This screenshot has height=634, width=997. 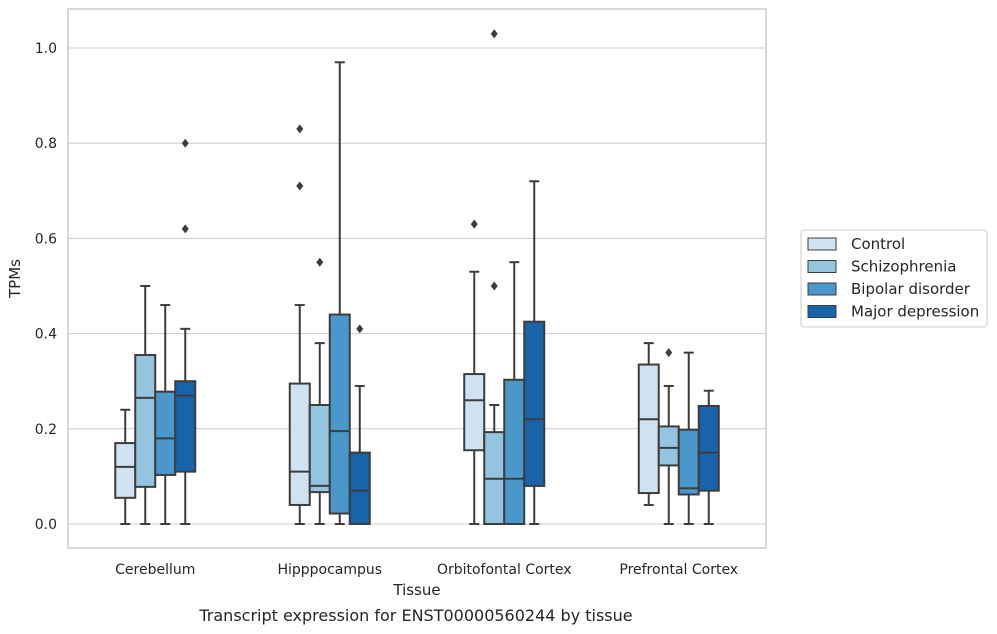 What do you see at coordinates (878, 244) in the screenshot?
I see `legend-label: Control` at bounding box center [878, 244].